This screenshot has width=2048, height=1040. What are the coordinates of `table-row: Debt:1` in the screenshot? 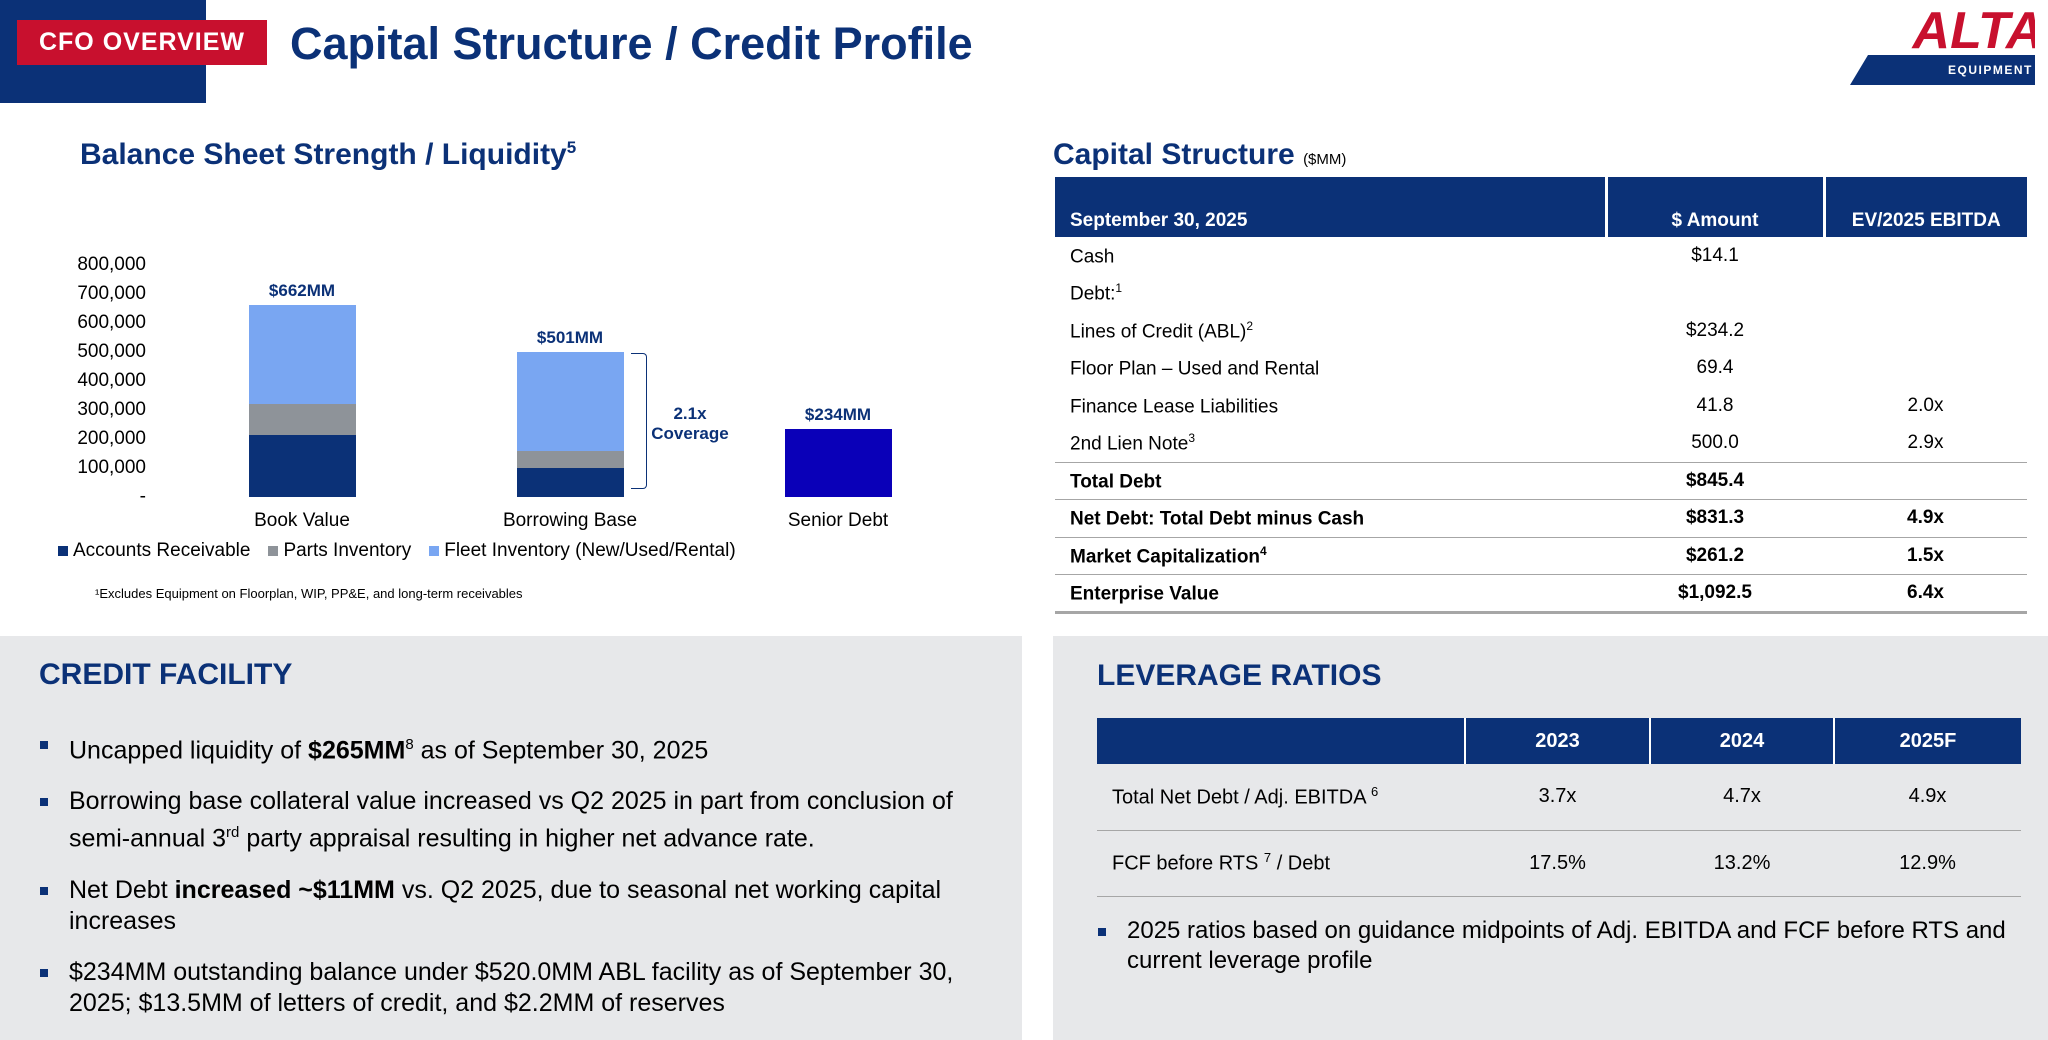 It's located at (1541, 294).